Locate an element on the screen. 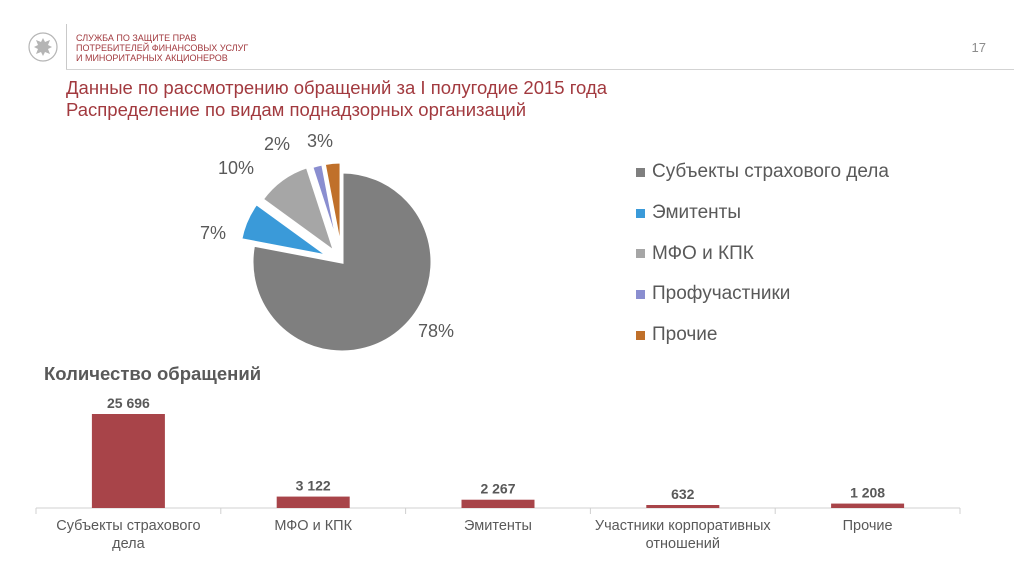 The height and width of the screenshot is (574, 1024). legend-label: Прочие is located at coordinates (685, 335).